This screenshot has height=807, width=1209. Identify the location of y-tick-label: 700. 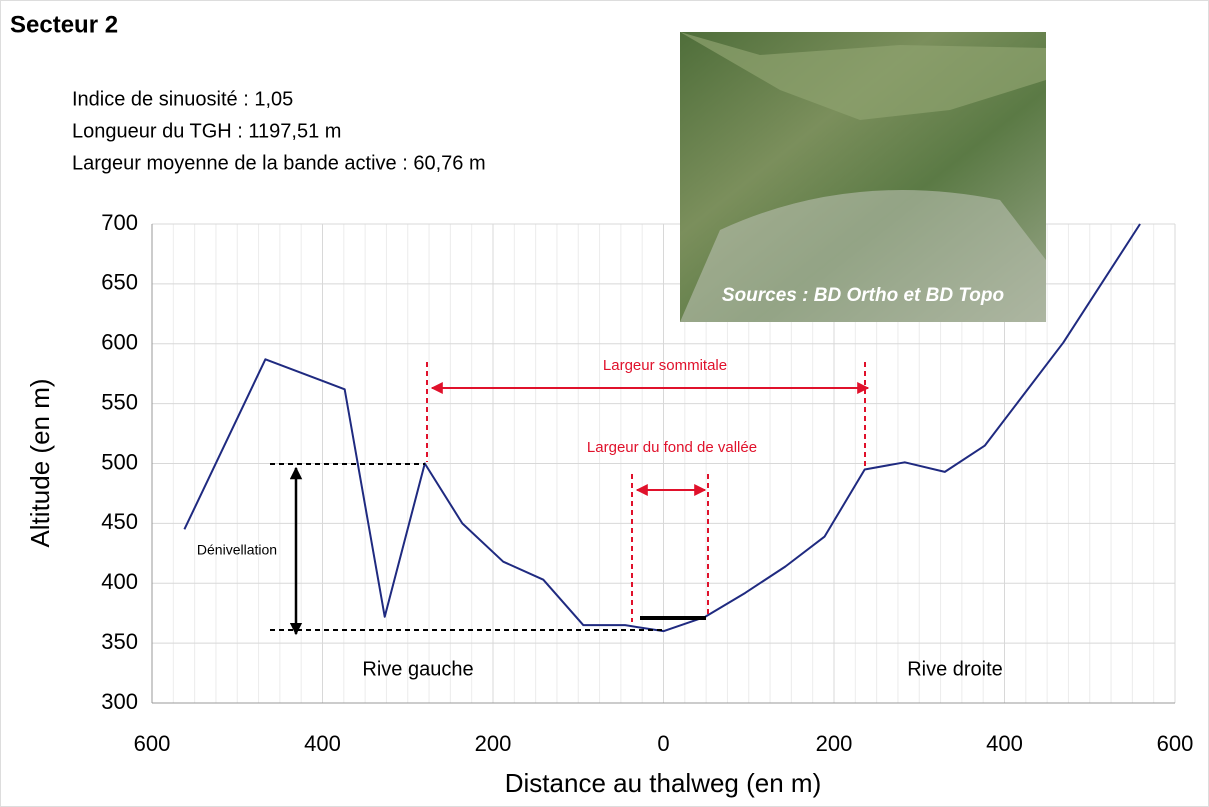
(119, 222).